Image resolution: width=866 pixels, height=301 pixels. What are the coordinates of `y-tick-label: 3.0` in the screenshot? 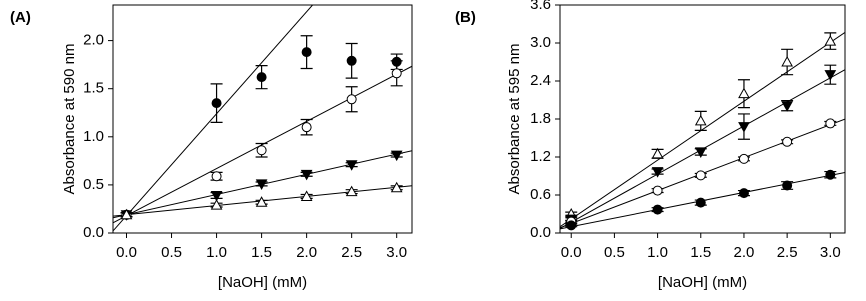 It's located at (540, 42).